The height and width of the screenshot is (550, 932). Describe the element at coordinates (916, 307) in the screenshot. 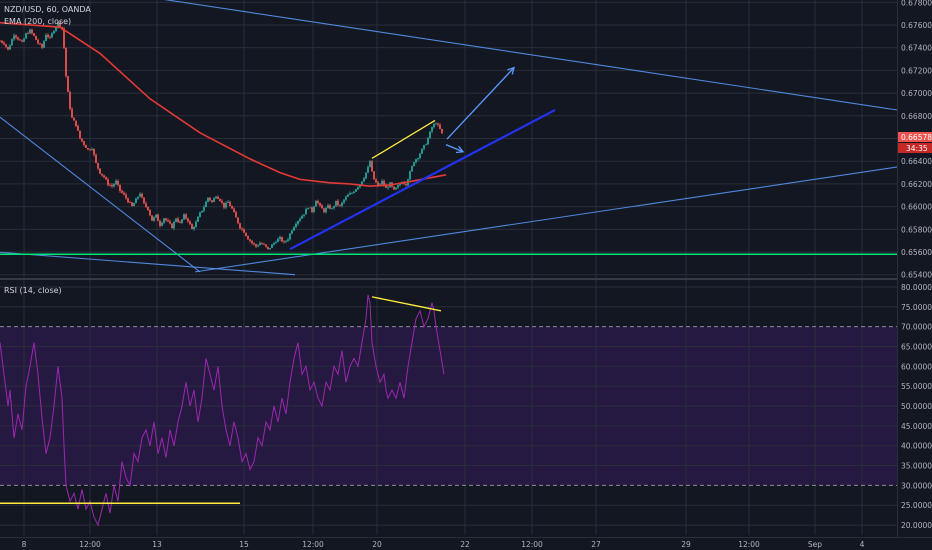

I see `rsi-tick-label: 75.0000` at that location.